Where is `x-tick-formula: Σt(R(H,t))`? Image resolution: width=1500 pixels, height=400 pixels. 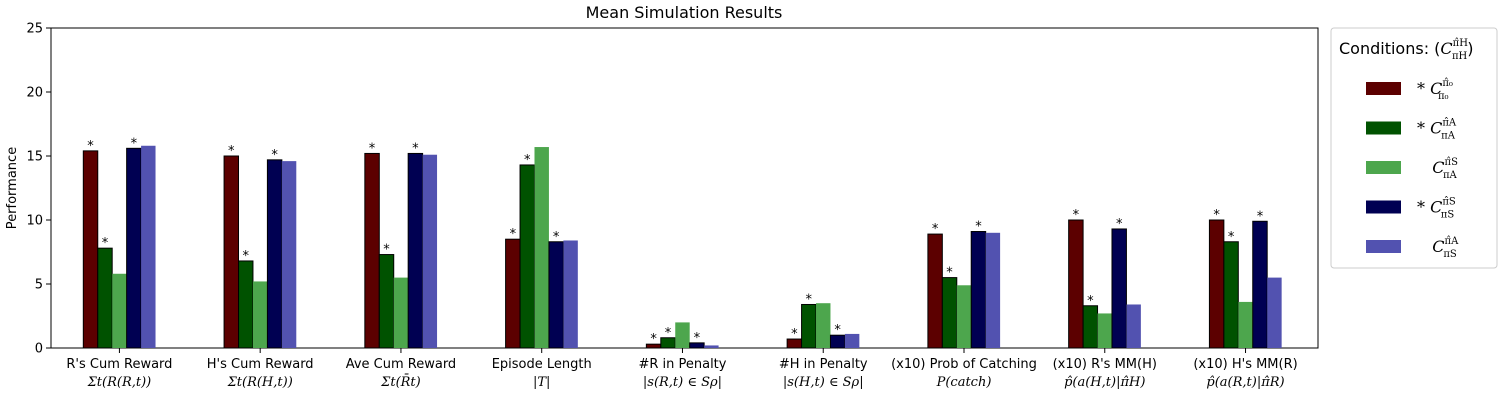 x-tick-formula: Σt(R(H,t)) is located at coordinates (260, 382).